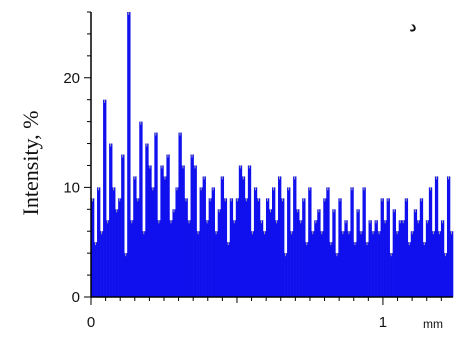 The height and width of the screenshot is (337, 461). What do you see at coordinates (71, 187) in the screenshot?
I see `y-tick-label: 10` at bounding box center [71, 187].